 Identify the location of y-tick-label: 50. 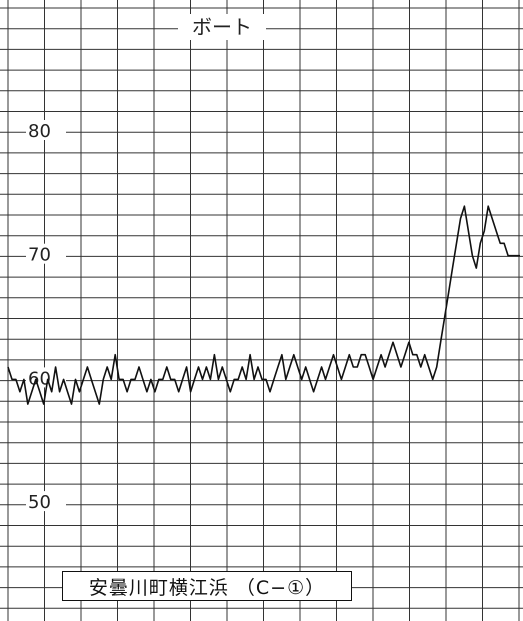
(39, 502).